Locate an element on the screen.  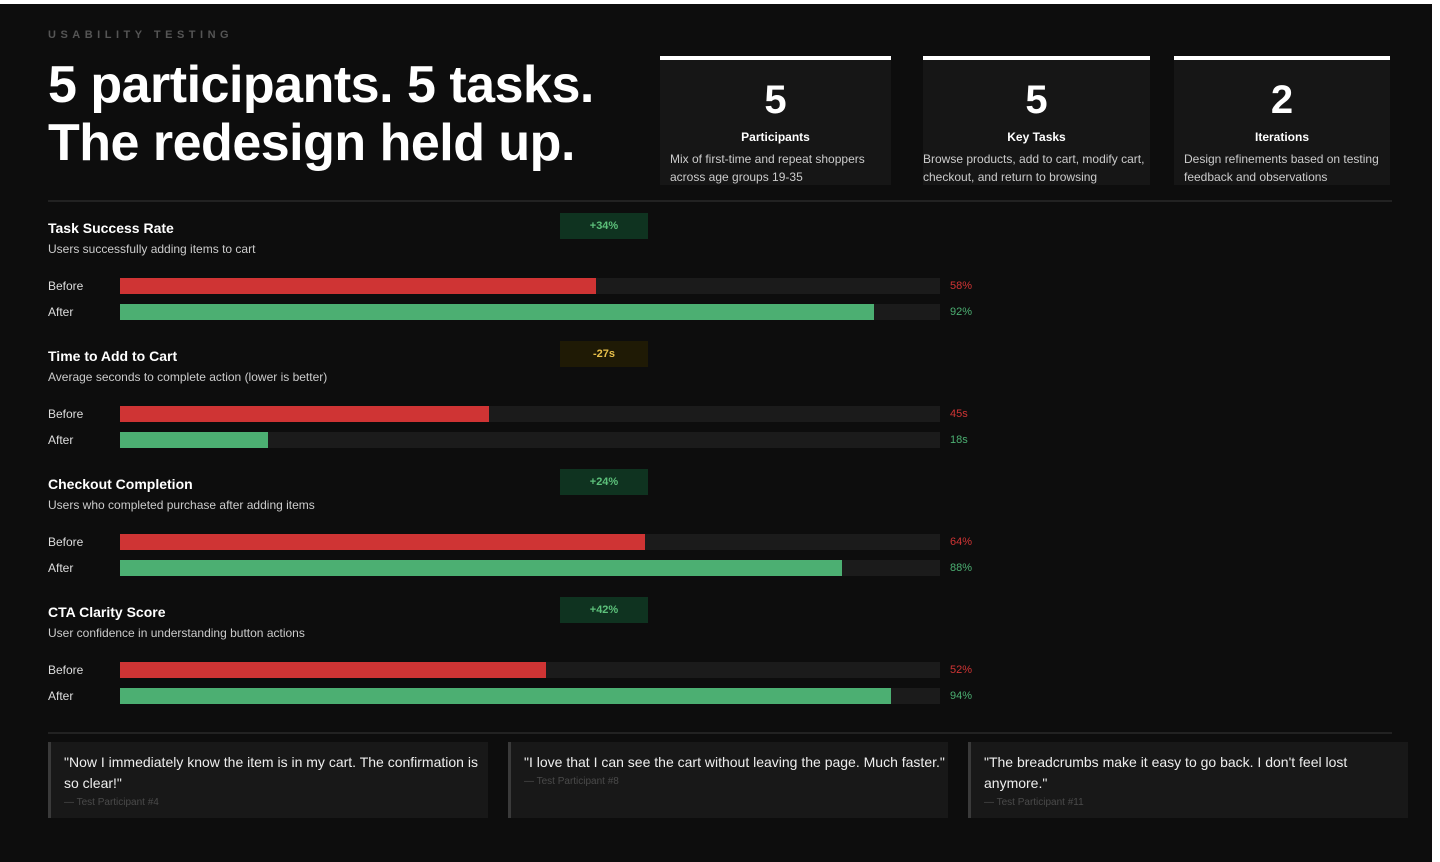
before-value: 58% is located at coordinates (961, 286).